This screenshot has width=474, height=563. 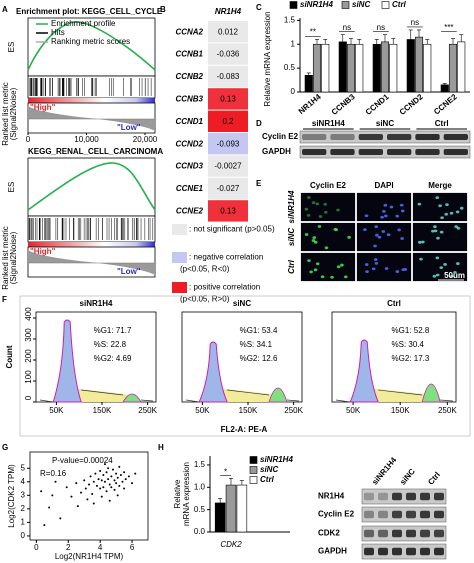 What do you see at coordinates (190, 188) in the screenshot?
I see `gene-label: CCNE1` at bounding box center [190, 188].